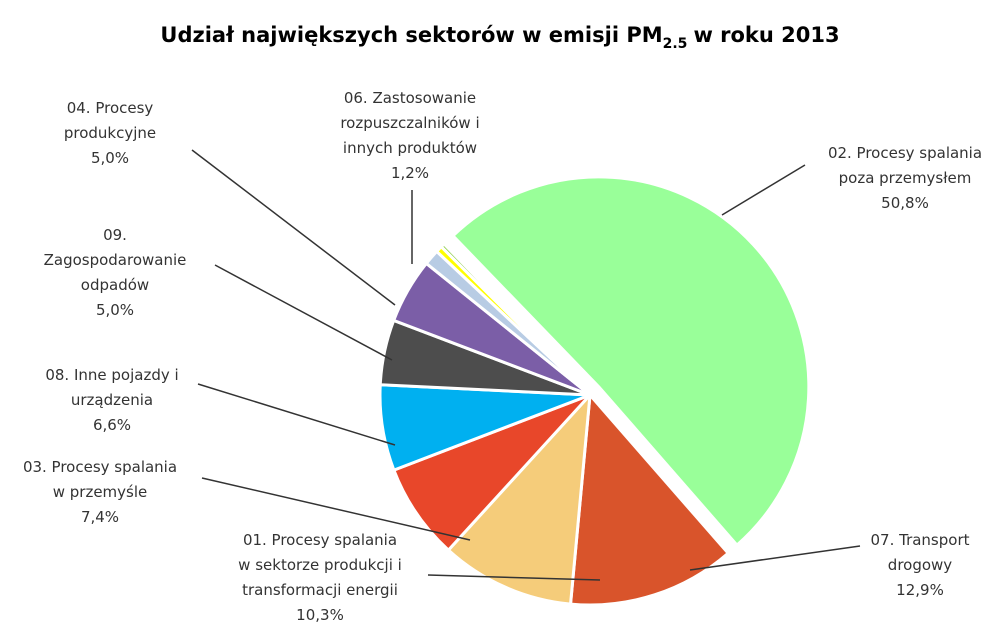 This screenshot has height=635, width=1004. Describe the element at coordinates (905, 178) in the screenshot. I see `slice-label: poza przemysłem` at that location.